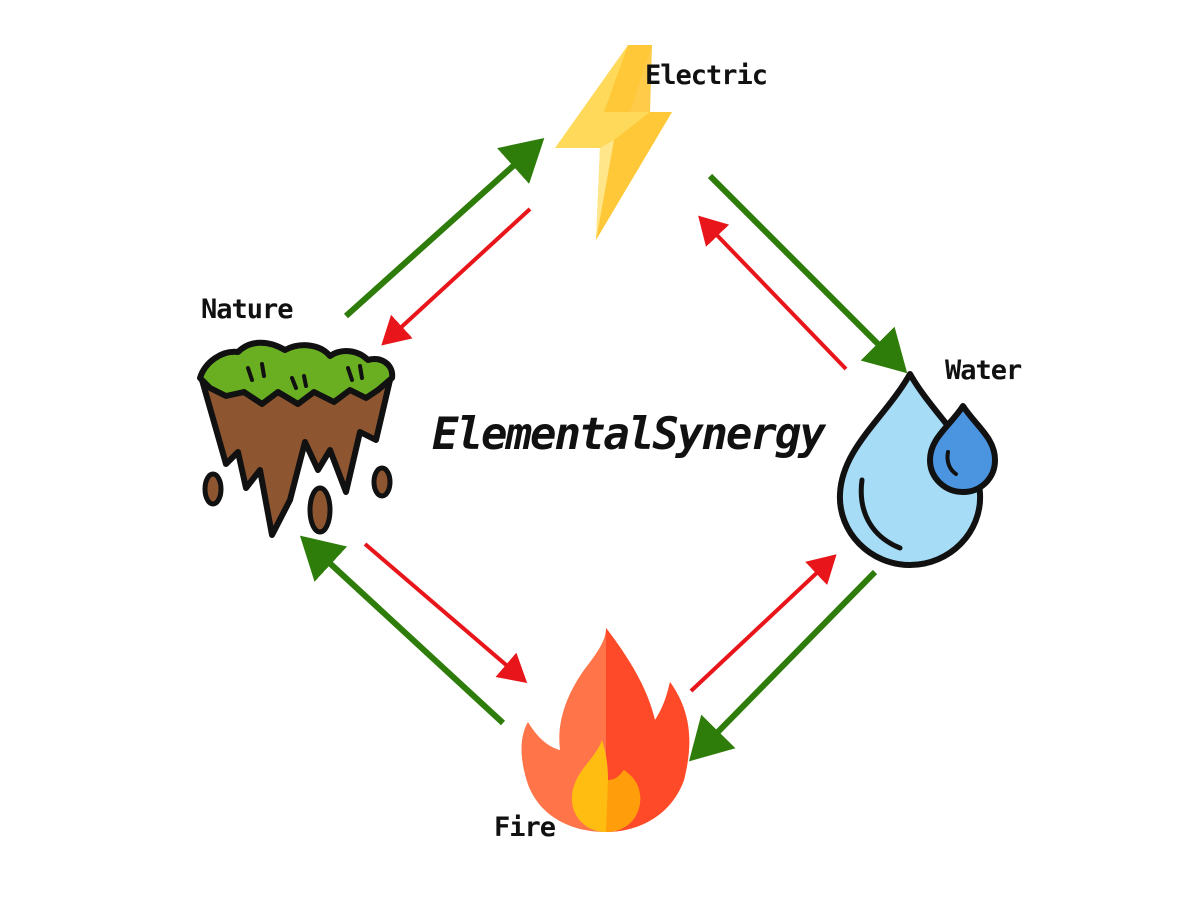 This screenshot has width=1200, height=900. Describe the element at coordinates (445, 613) in the screenshot. I see `arrow-nature-to-fire` at that location.